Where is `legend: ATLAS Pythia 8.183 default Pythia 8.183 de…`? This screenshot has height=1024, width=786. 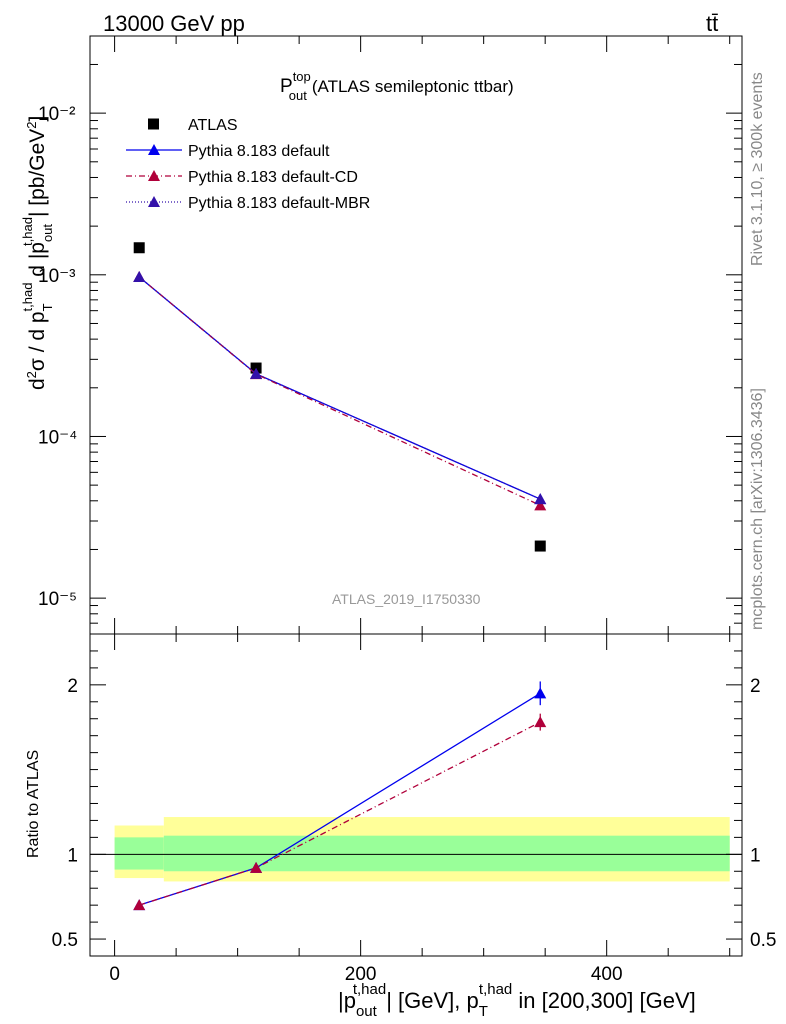
legend: ATLAS Pythia 8.183 default Pythia 8.183 de… is located at coordinates (248, 164).